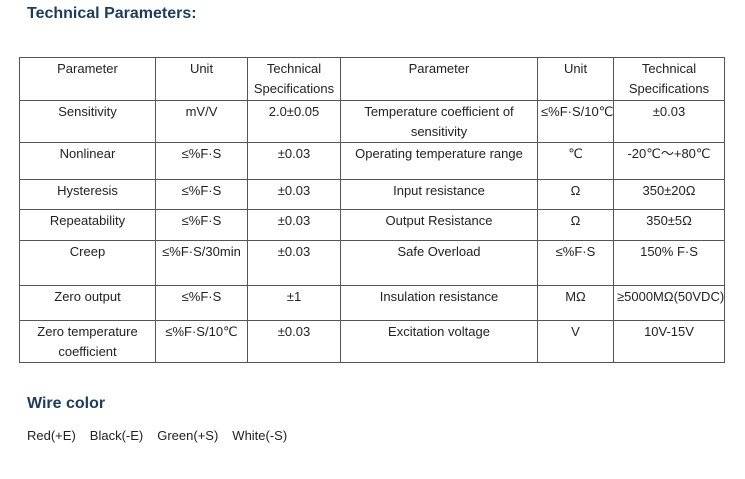  Describe the element at coordinates (575, 303) in the screenshot. I see `table-cell: MΩ` at that location.